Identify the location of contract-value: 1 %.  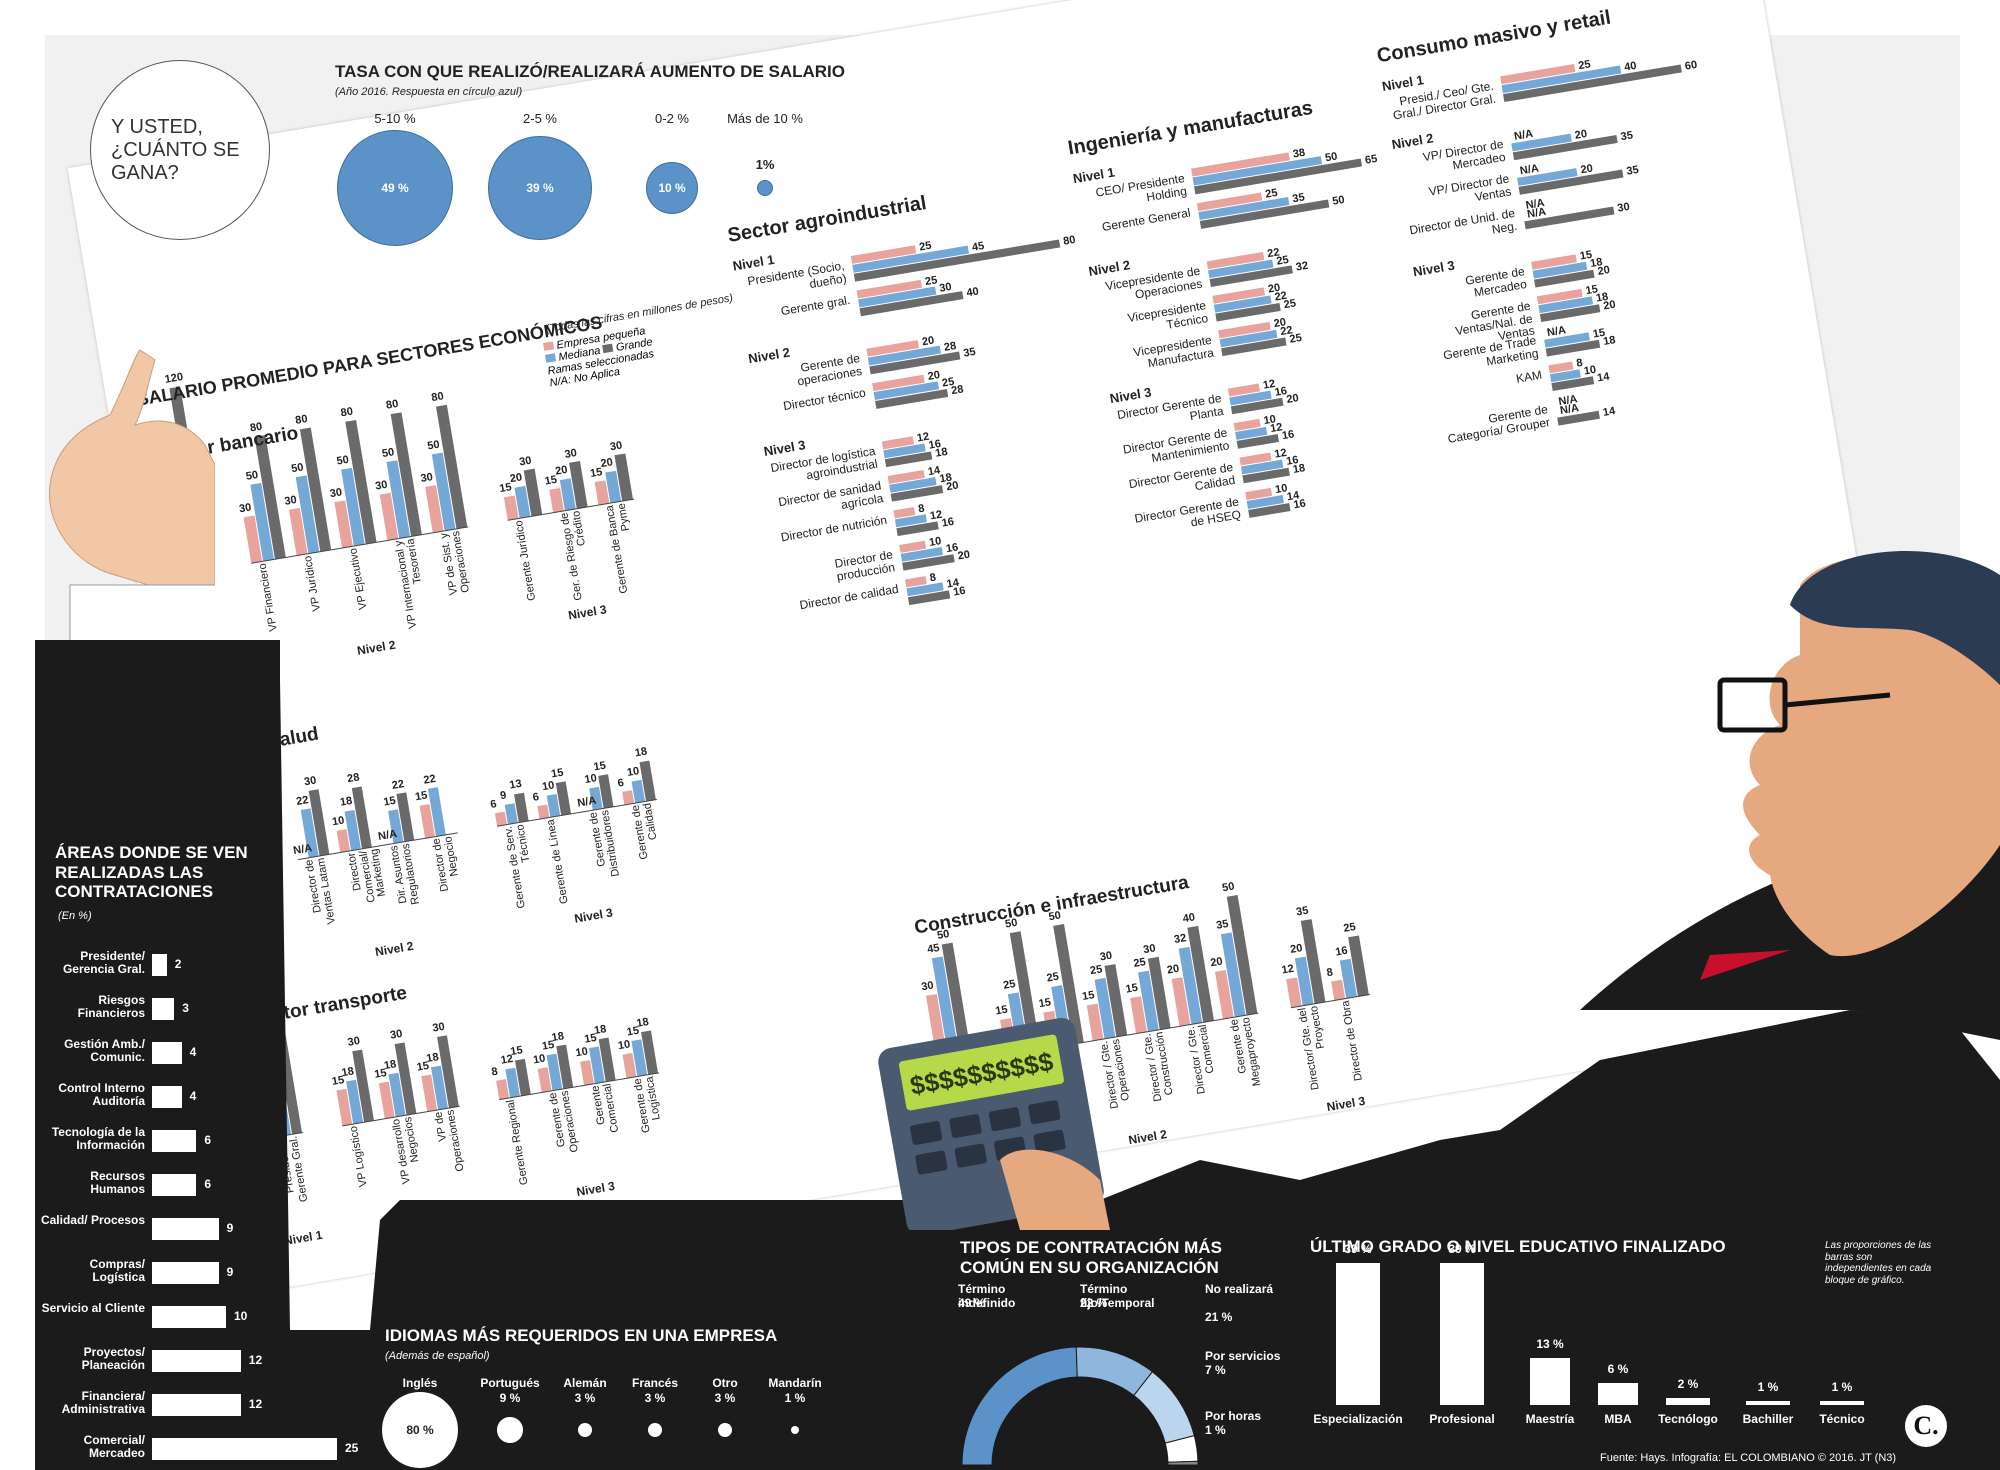
(1215, 1430).